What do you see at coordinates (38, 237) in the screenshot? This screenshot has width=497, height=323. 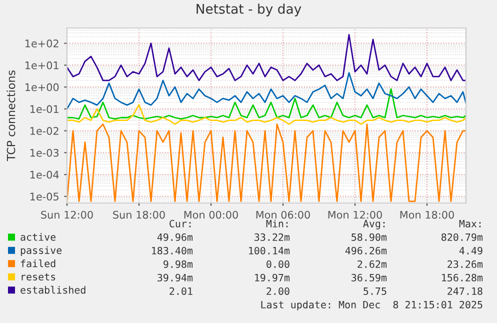 I see `legend-label: active` at bounding box center [38, 237].